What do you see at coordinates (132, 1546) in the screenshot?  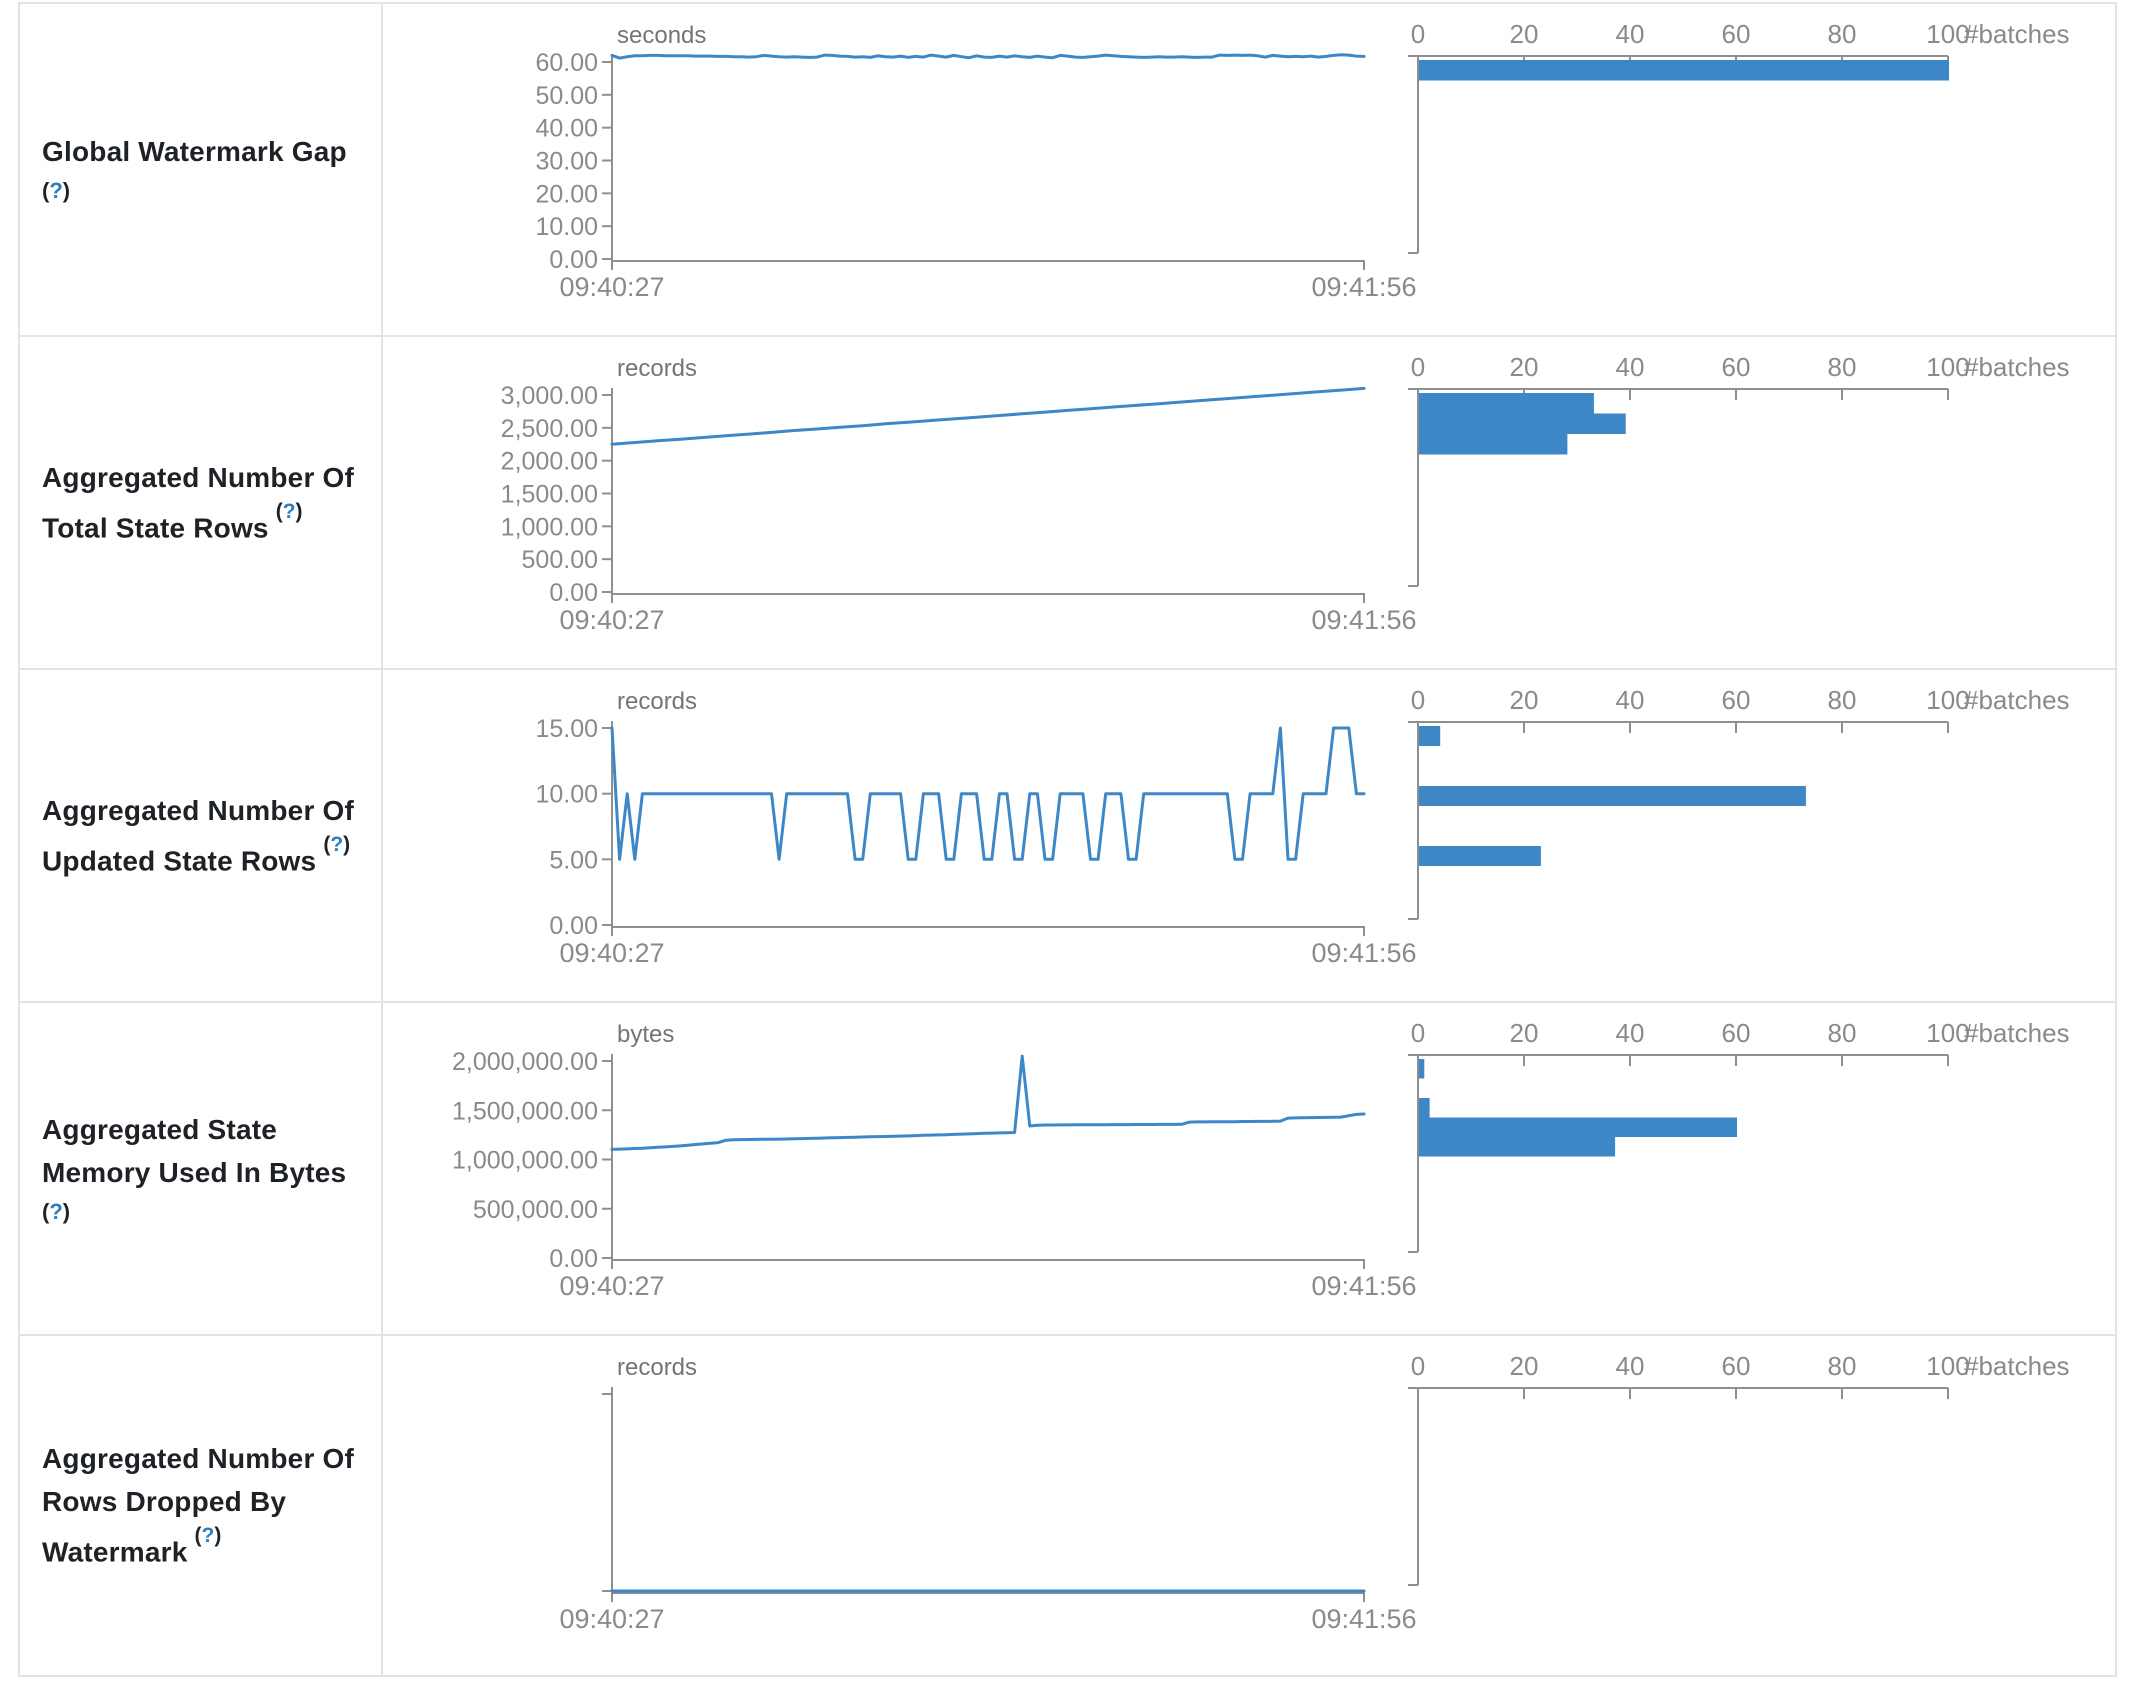 I see `metric-title-line: Watermark(?)` at bounding box center [132, 1546].